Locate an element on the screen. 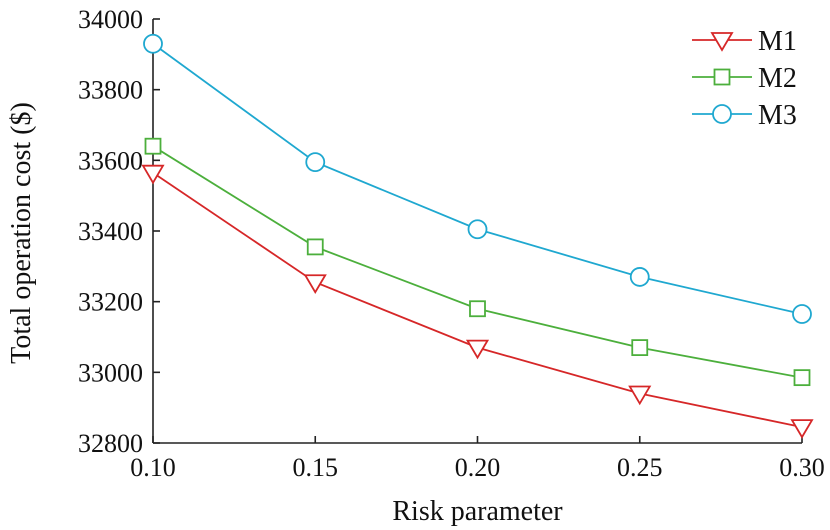 This screenshot has width=830, height=530. y-tick-label: 33400 is located at coordinates (110, 231).